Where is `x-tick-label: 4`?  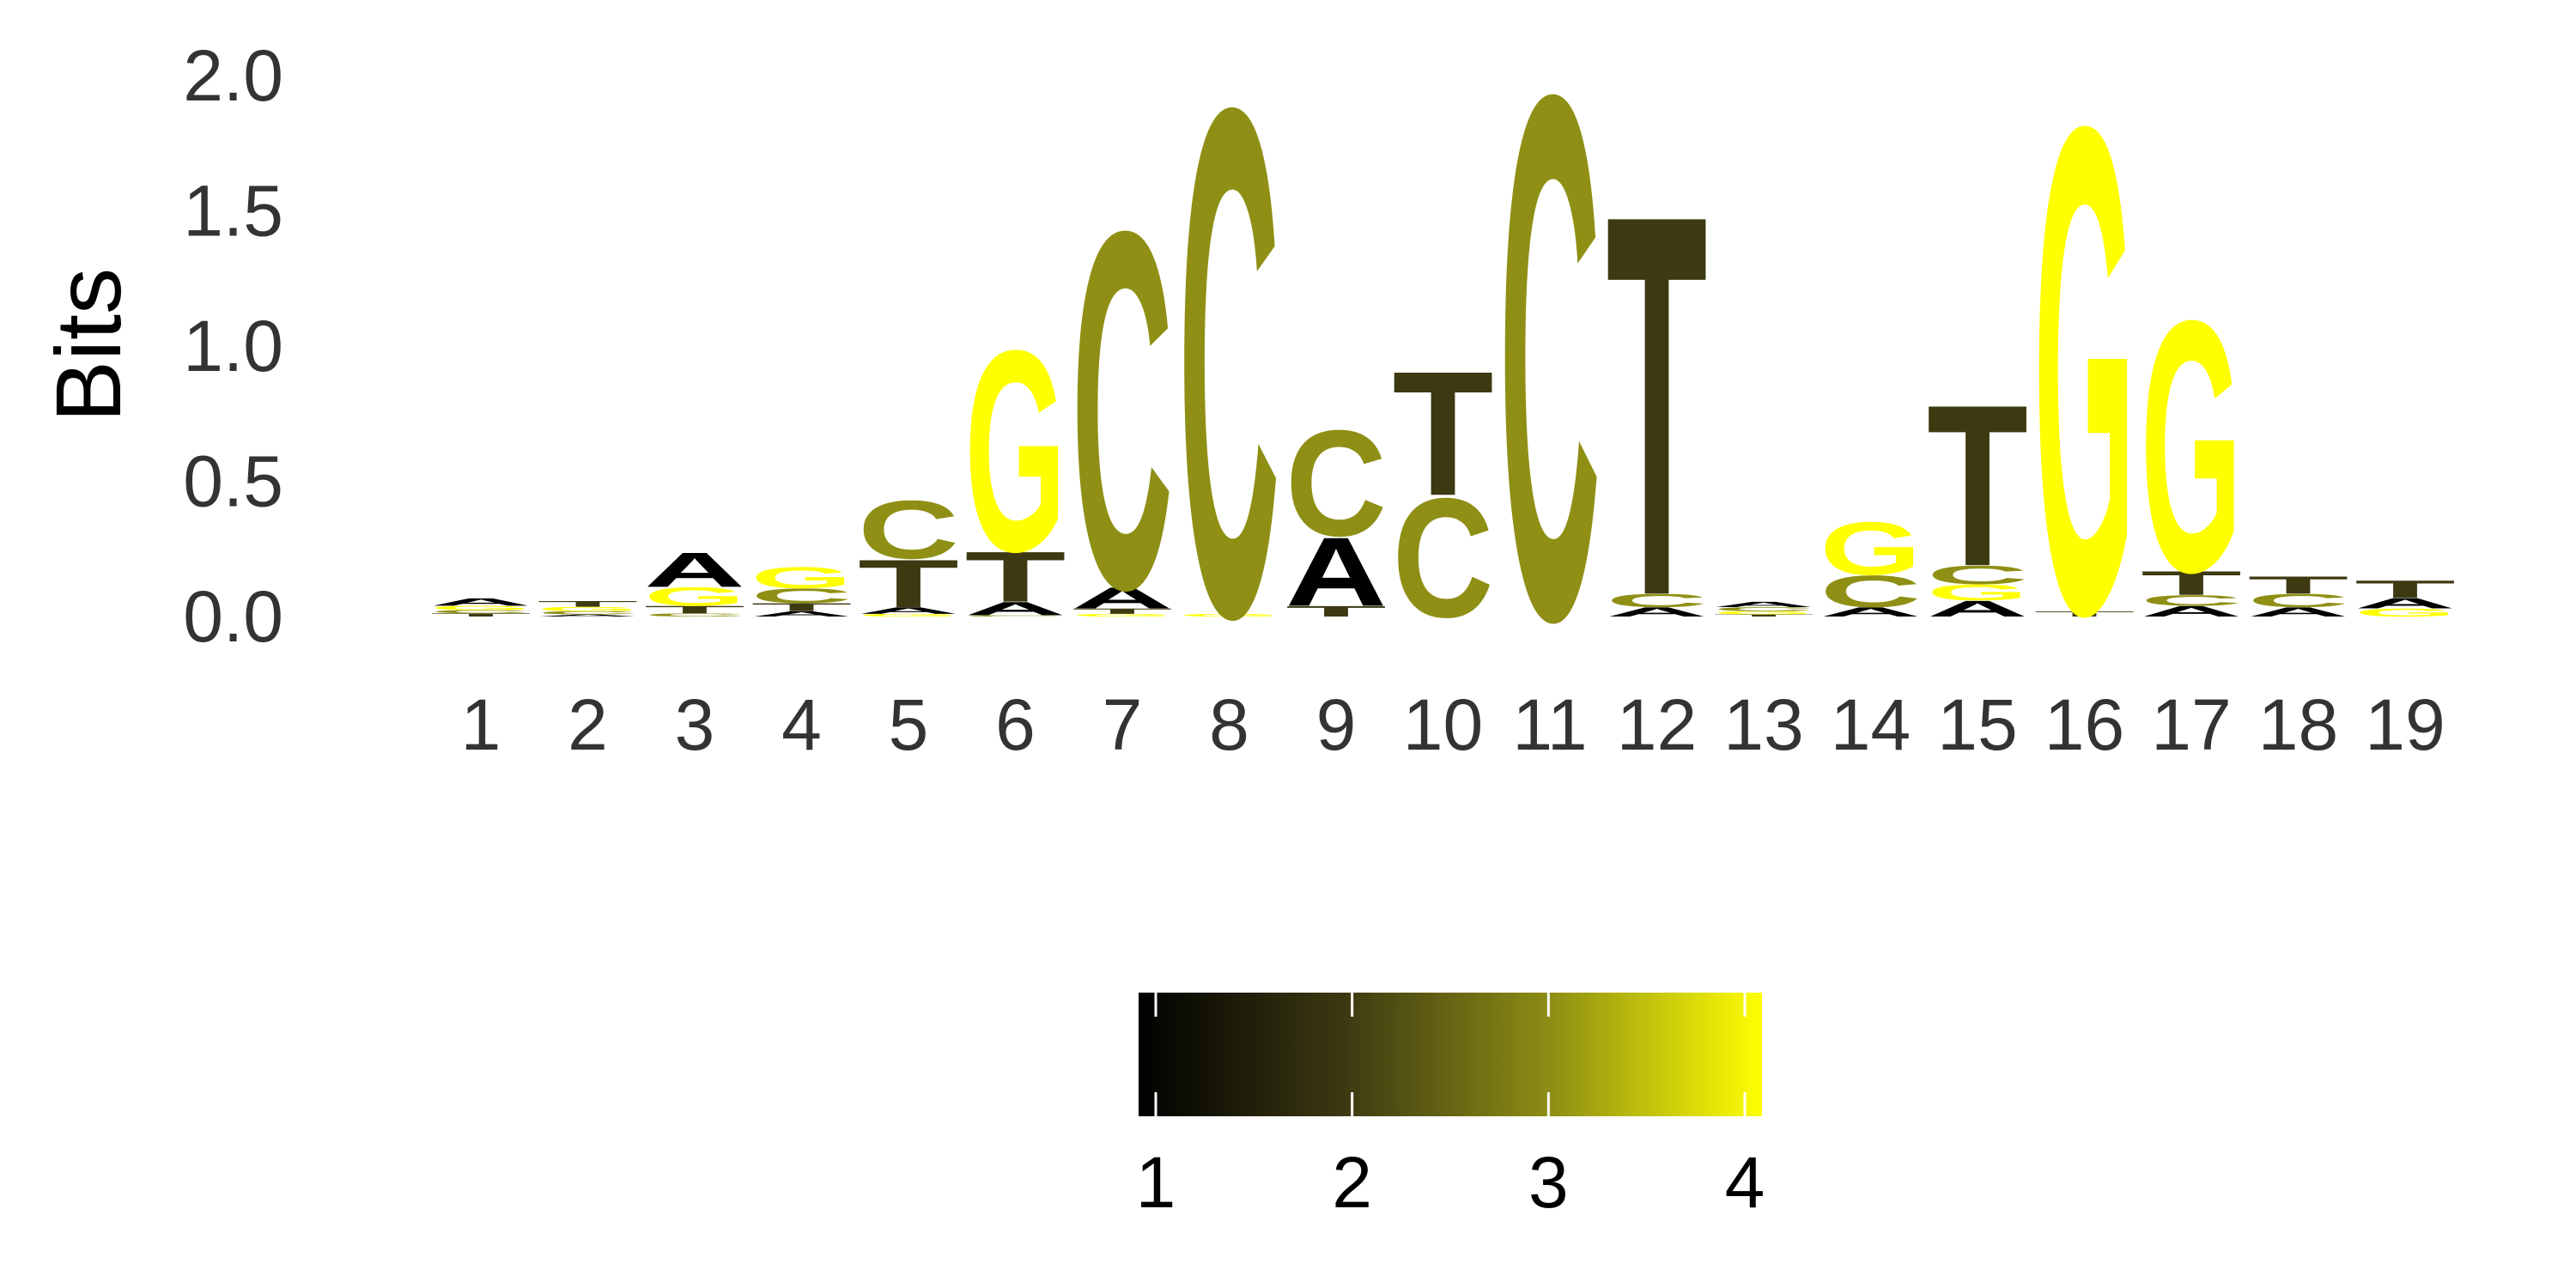
x-tick-label: 4 is located at coordinates (801, 724).